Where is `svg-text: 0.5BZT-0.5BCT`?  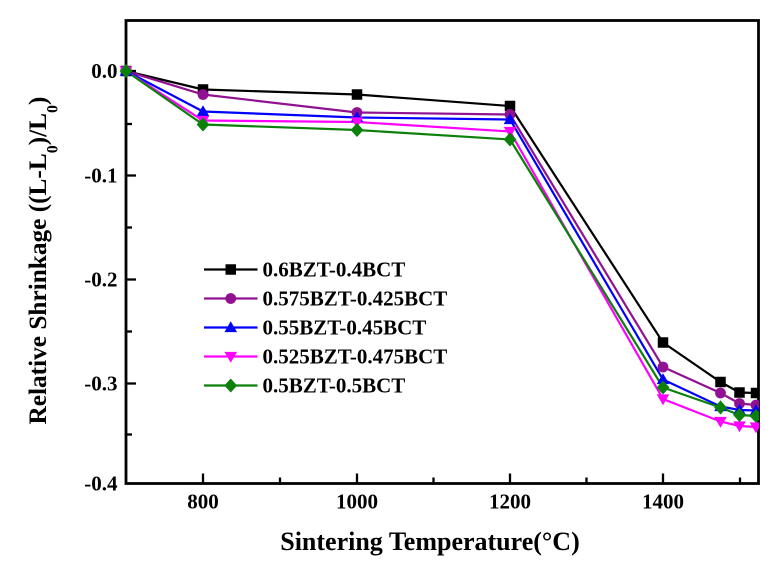
svg-text: 0.5BZT-0.5BCT is located at coordinates (334, 386).